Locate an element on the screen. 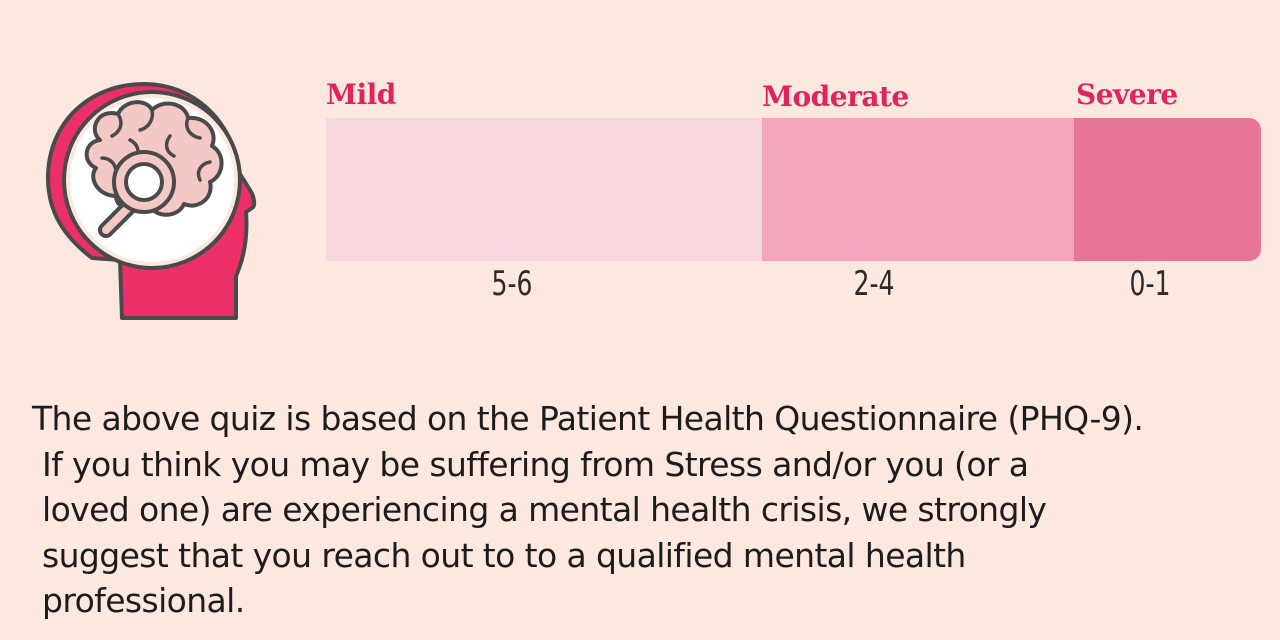 The width and height of the screenshot is (1280, 640). range-label-moderate: 2-4 is located at coordinates (874, 284).